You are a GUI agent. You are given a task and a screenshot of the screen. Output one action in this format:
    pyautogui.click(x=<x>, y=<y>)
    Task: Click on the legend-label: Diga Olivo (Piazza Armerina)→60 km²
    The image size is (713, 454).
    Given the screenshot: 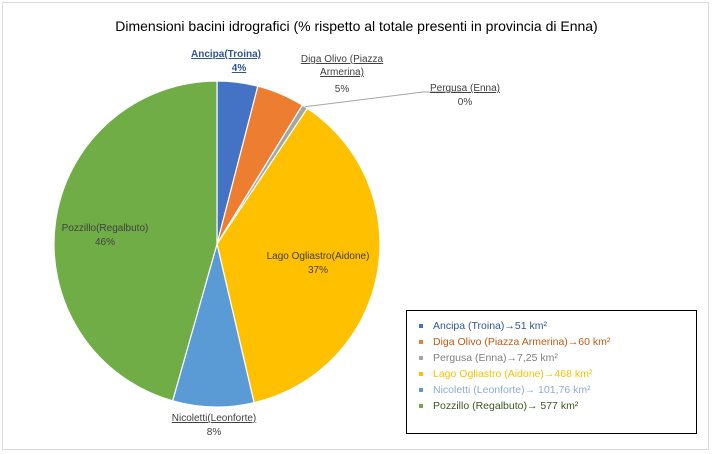 What is the action you would take?
    pyautogui.click(x=522, y=342)
    